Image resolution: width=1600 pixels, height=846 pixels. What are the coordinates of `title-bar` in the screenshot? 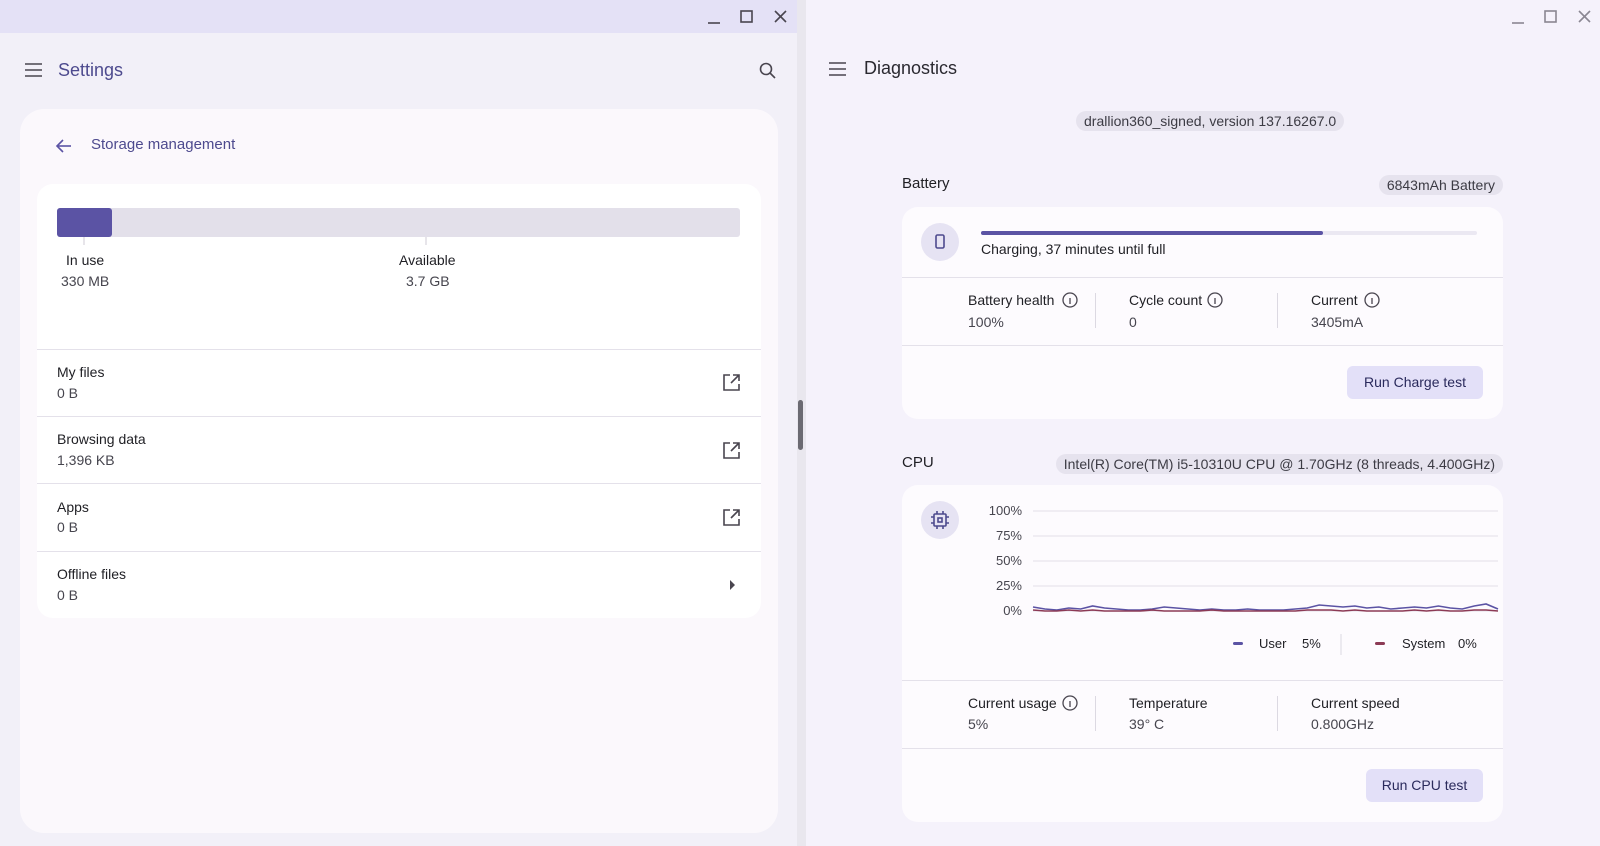 It's located at (398, 16).